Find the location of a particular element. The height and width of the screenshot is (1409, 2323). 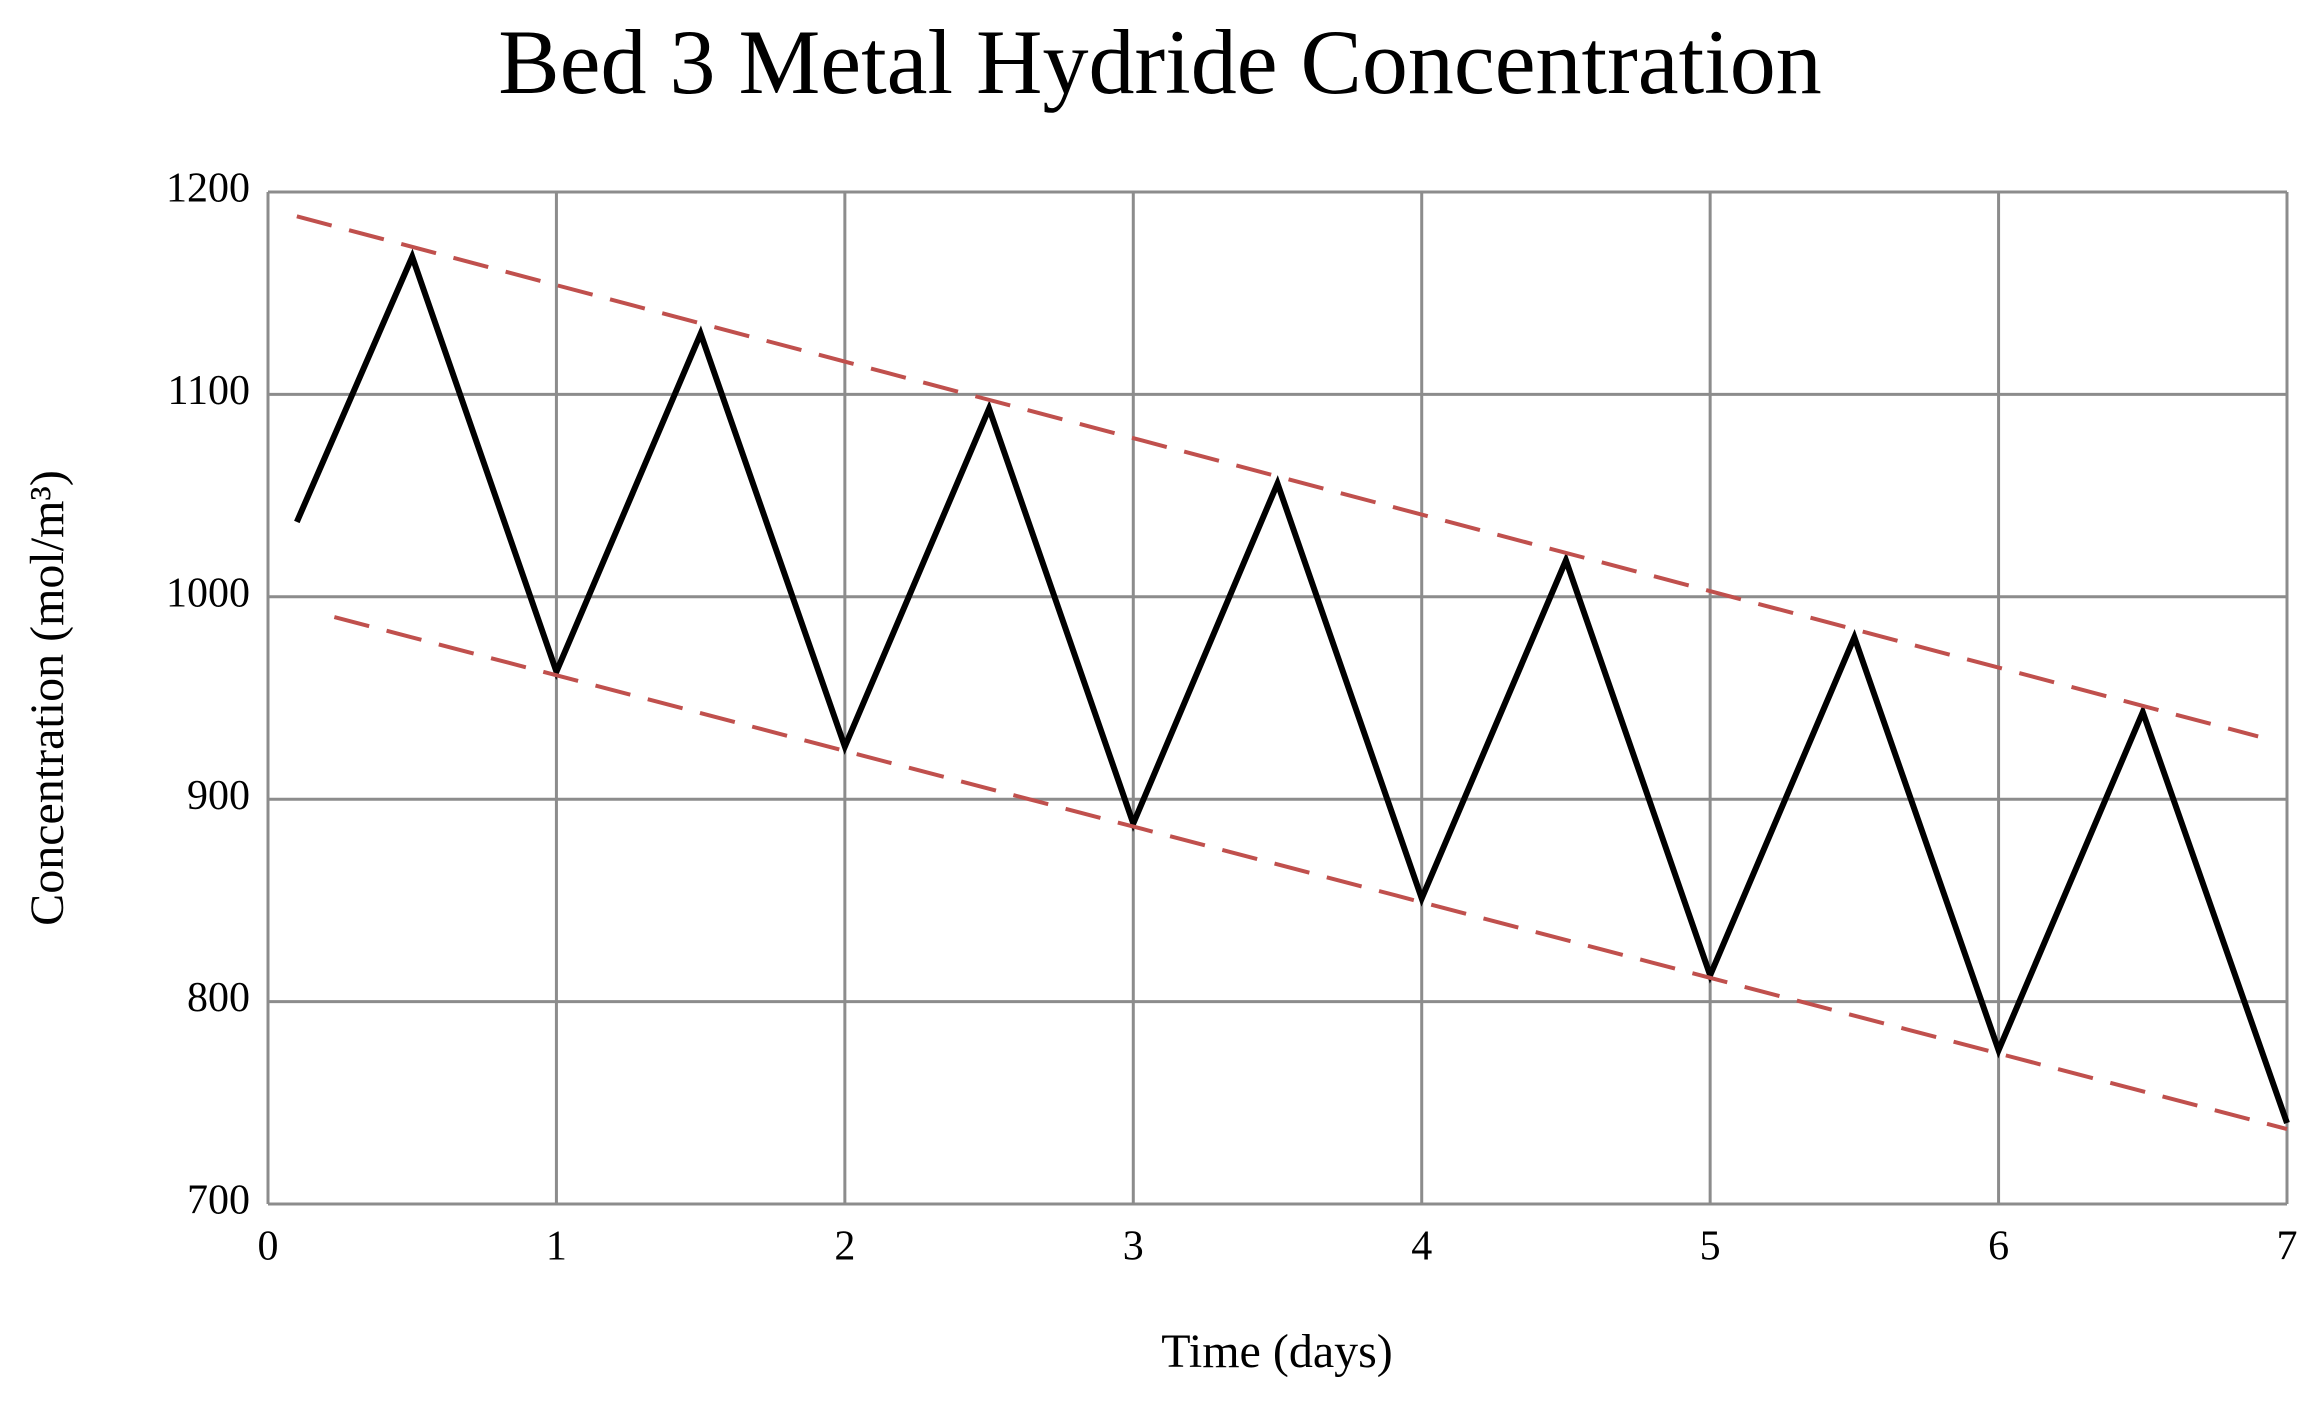

y-tick-label: 1100 is located at coordinates (209, 391).